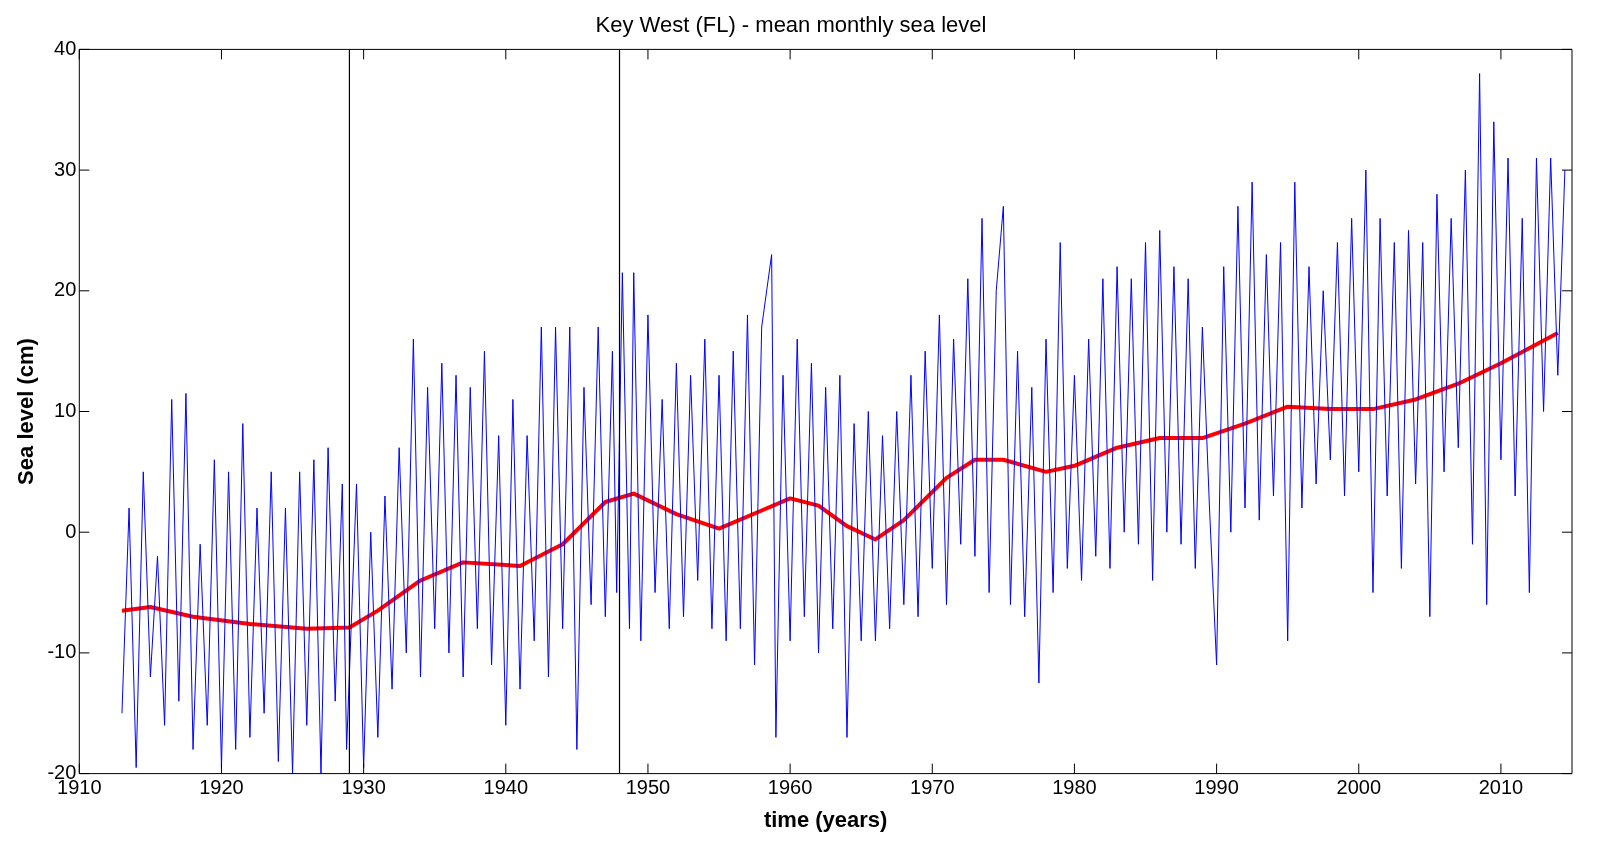 The width and height of the screenshot is (1602, 843). What do you see at coordinates (62, 651) in the screenshot?
I see `y-tick-label: -10` at bounding box center [62, 651].